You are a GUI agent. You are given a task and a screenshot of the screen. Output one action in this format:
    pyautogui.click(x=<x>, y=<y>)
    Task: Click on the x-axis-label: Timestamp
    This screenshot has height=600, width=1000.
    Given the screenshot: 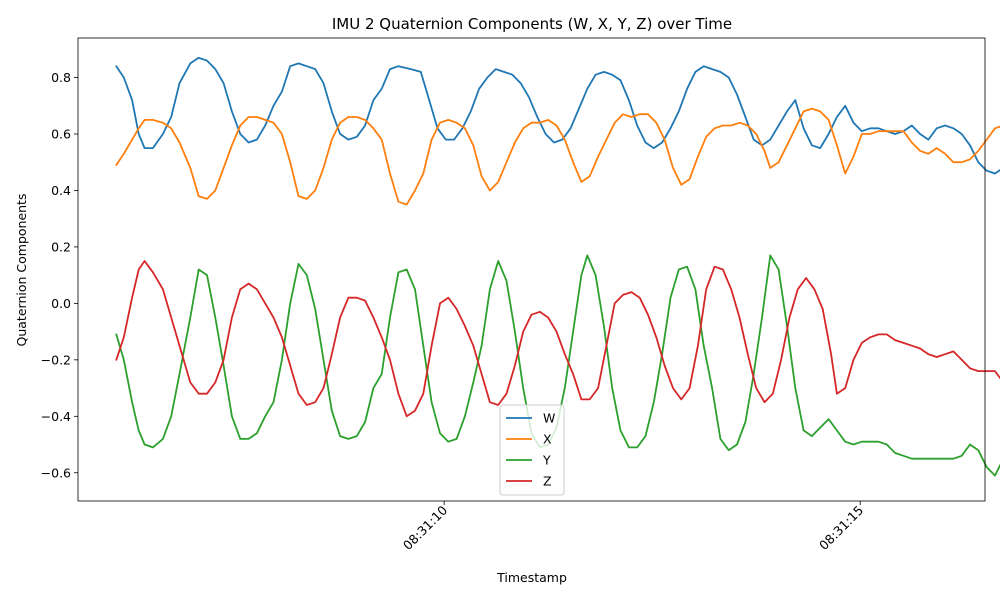 What is the action you would take?
    pyautogui.click(x=531, y=577)
    